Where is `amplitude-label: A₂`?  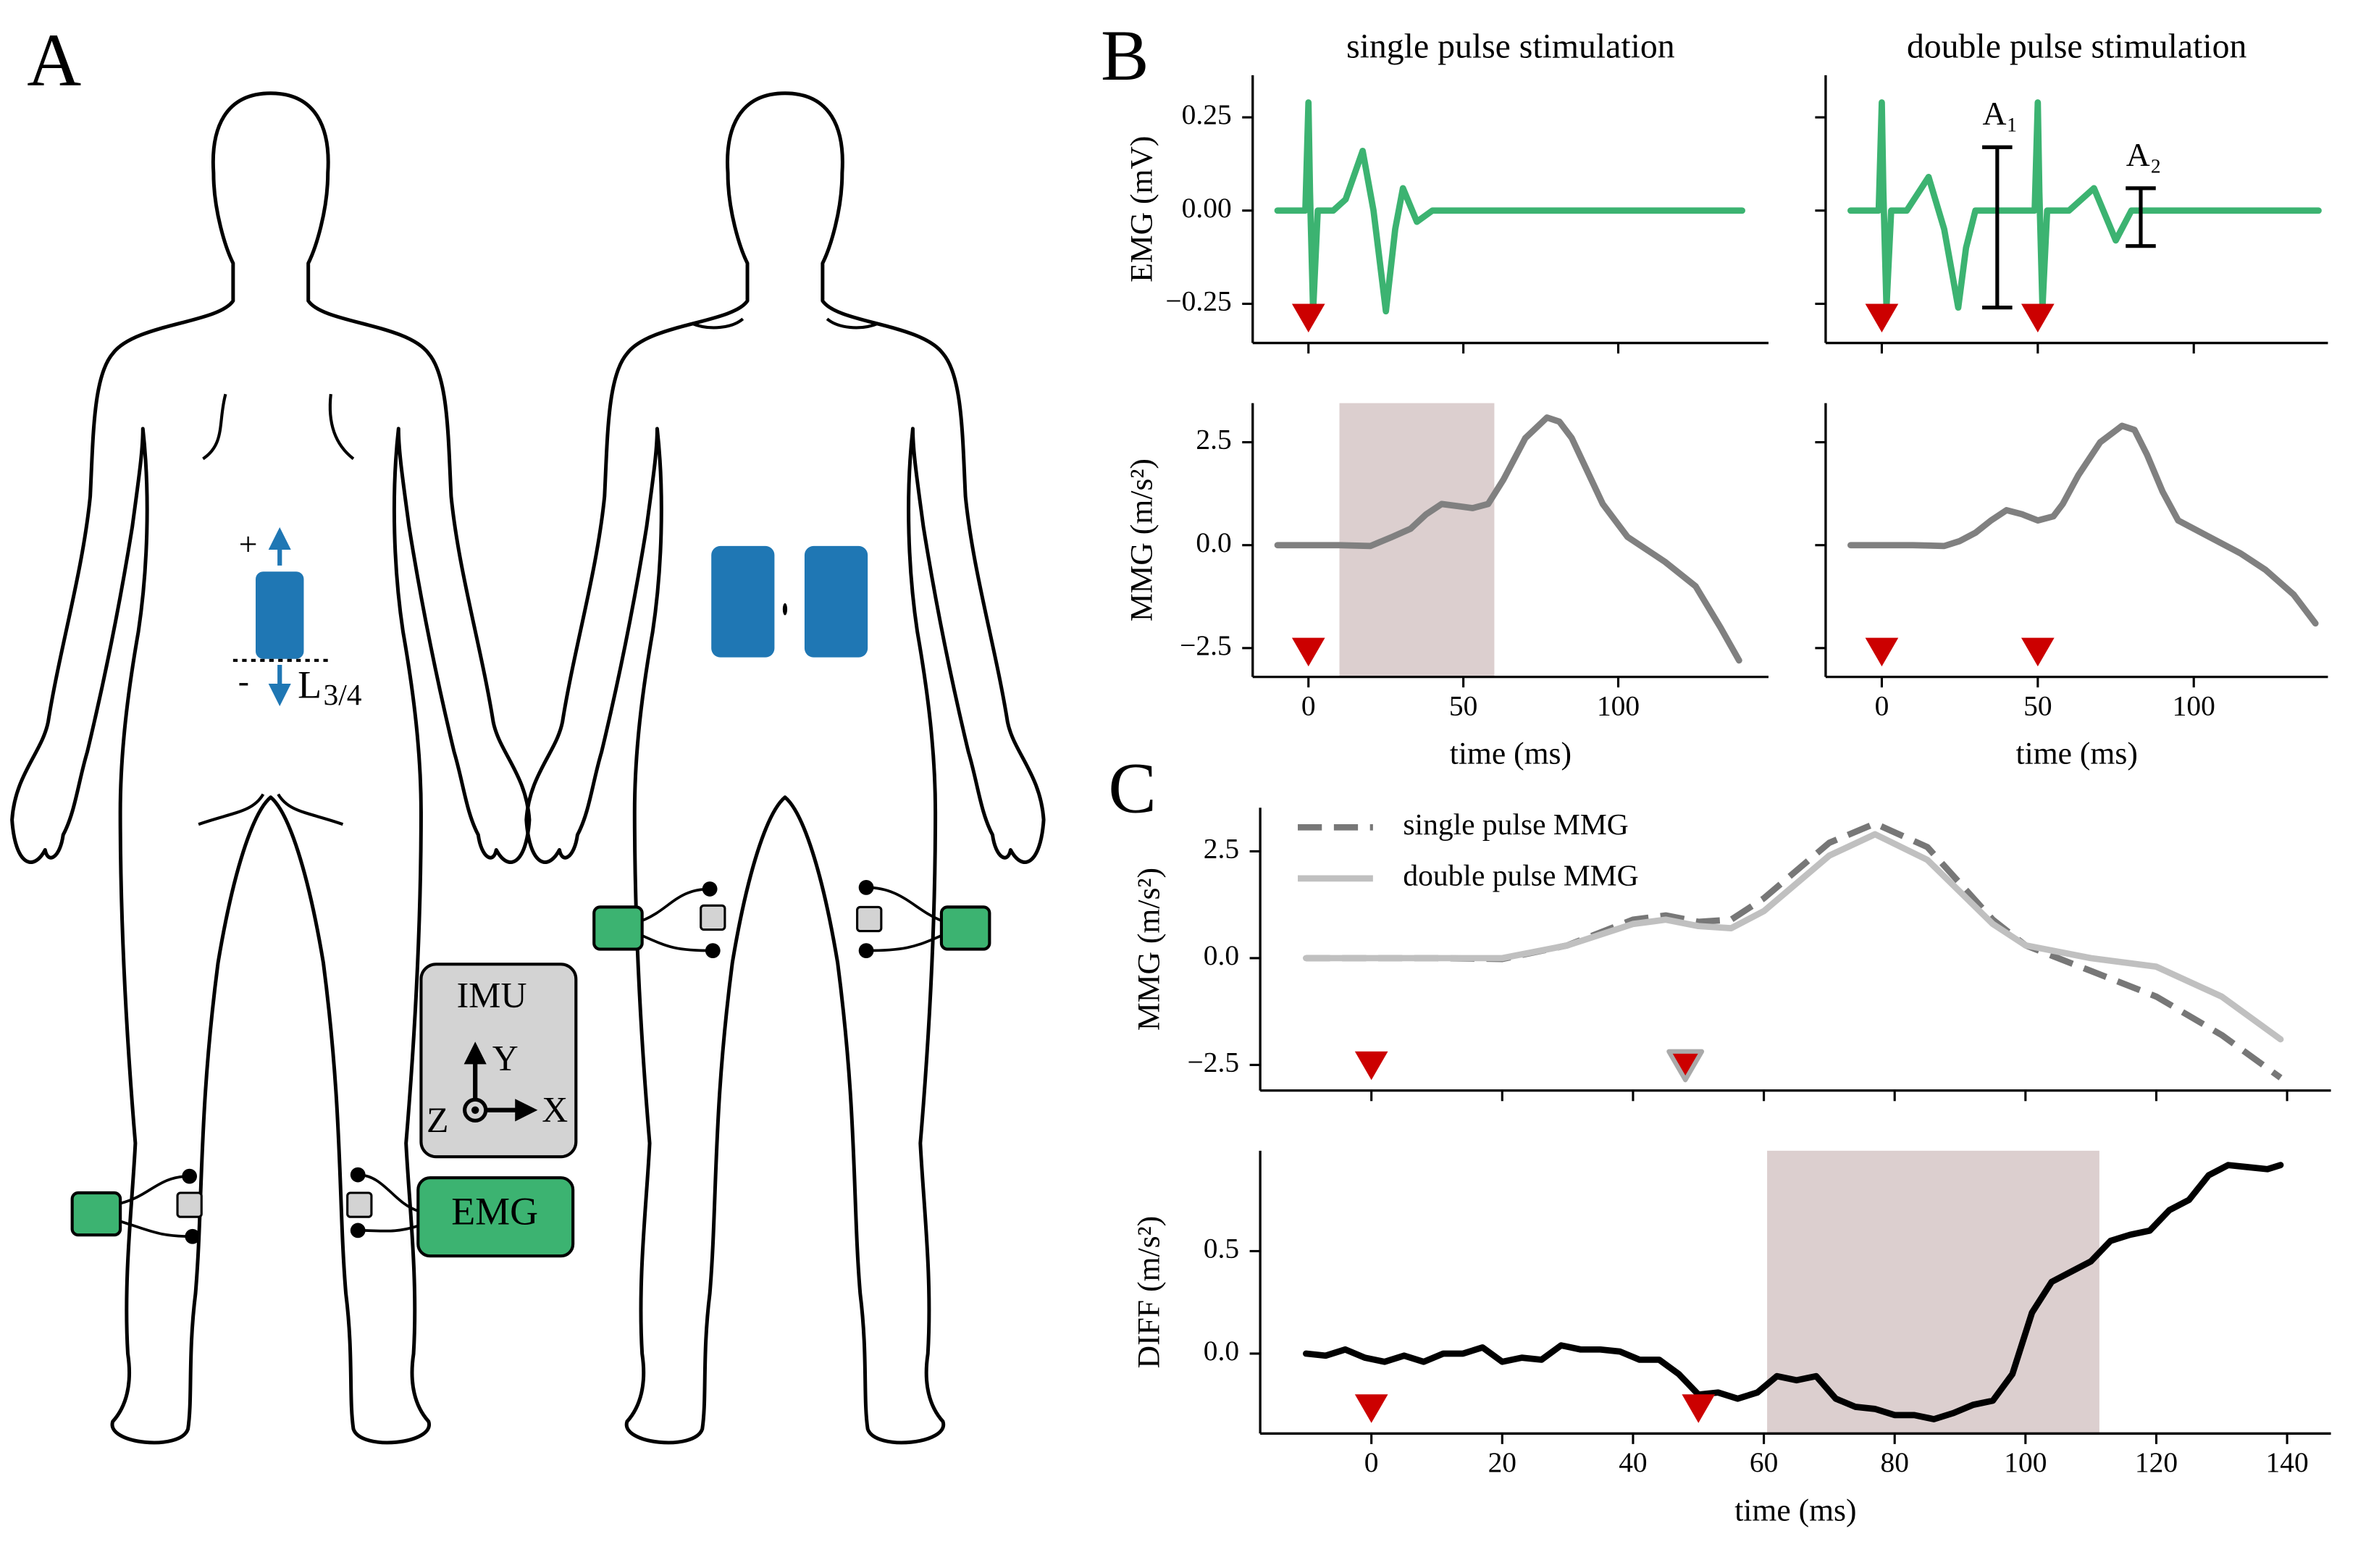
amplitude-label: A₂ is located at coordinates (2144, 154).